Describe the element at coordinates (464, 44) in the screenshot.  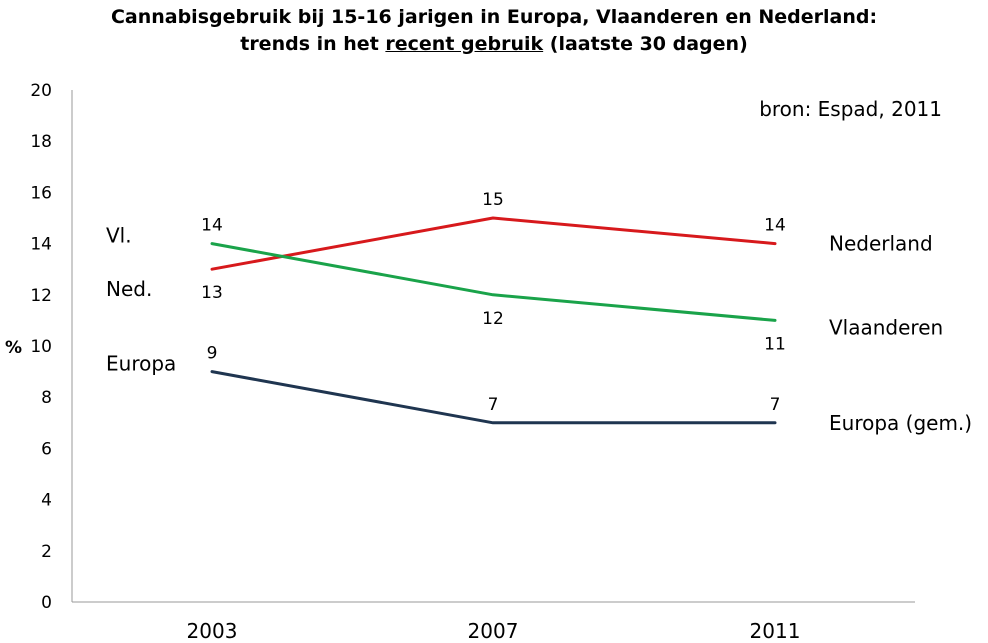
I see `chart-title-underlined: recent gebruik` at that location.